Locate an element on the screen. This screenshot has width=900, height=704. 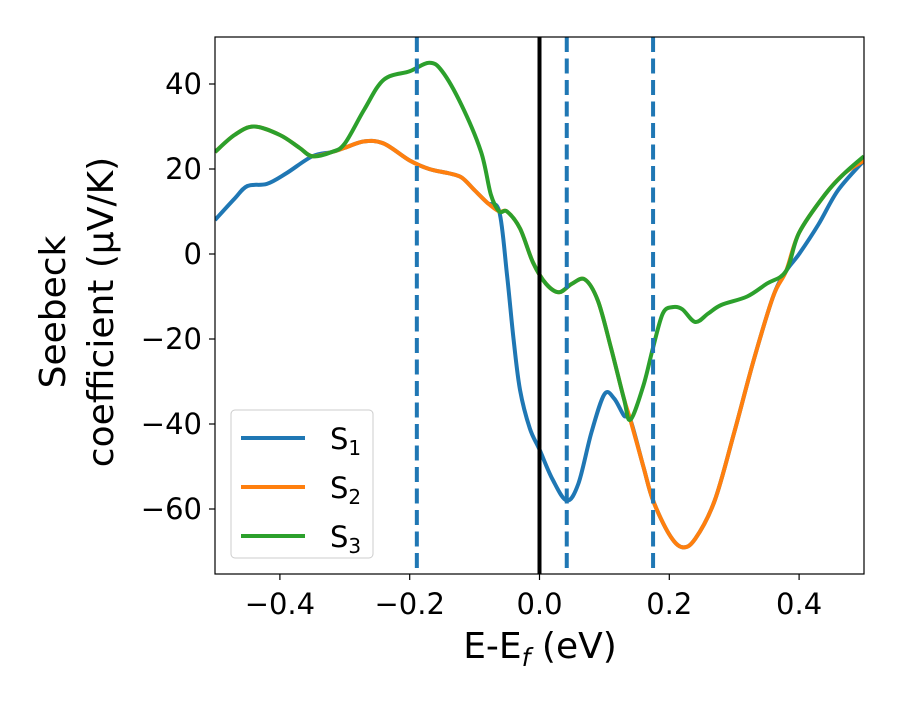
x-tick-label: 0.4 is located at coordinates (799, 604).